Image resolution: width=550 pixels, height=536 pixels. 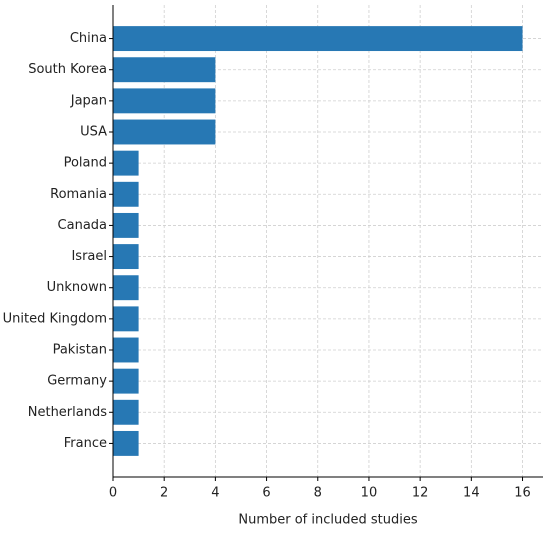 I want to click on y-tick-label: Poland, so click(x=85, y=163).